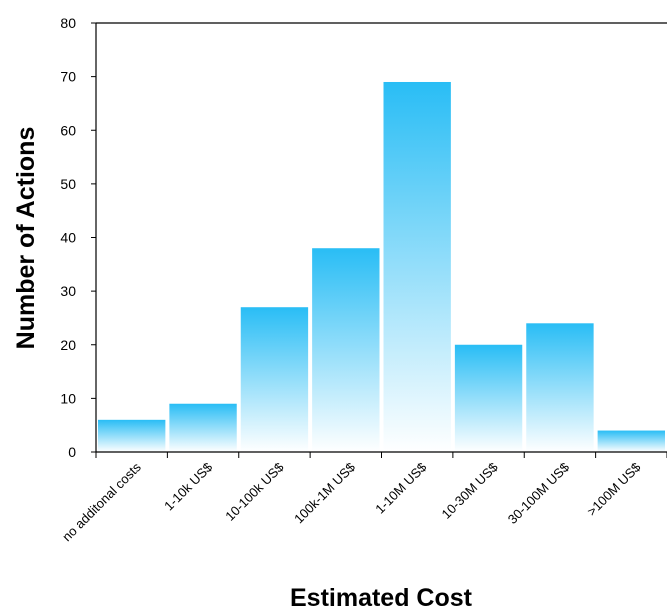  I want to click on y-tick-label: 70, so click(68, 77).